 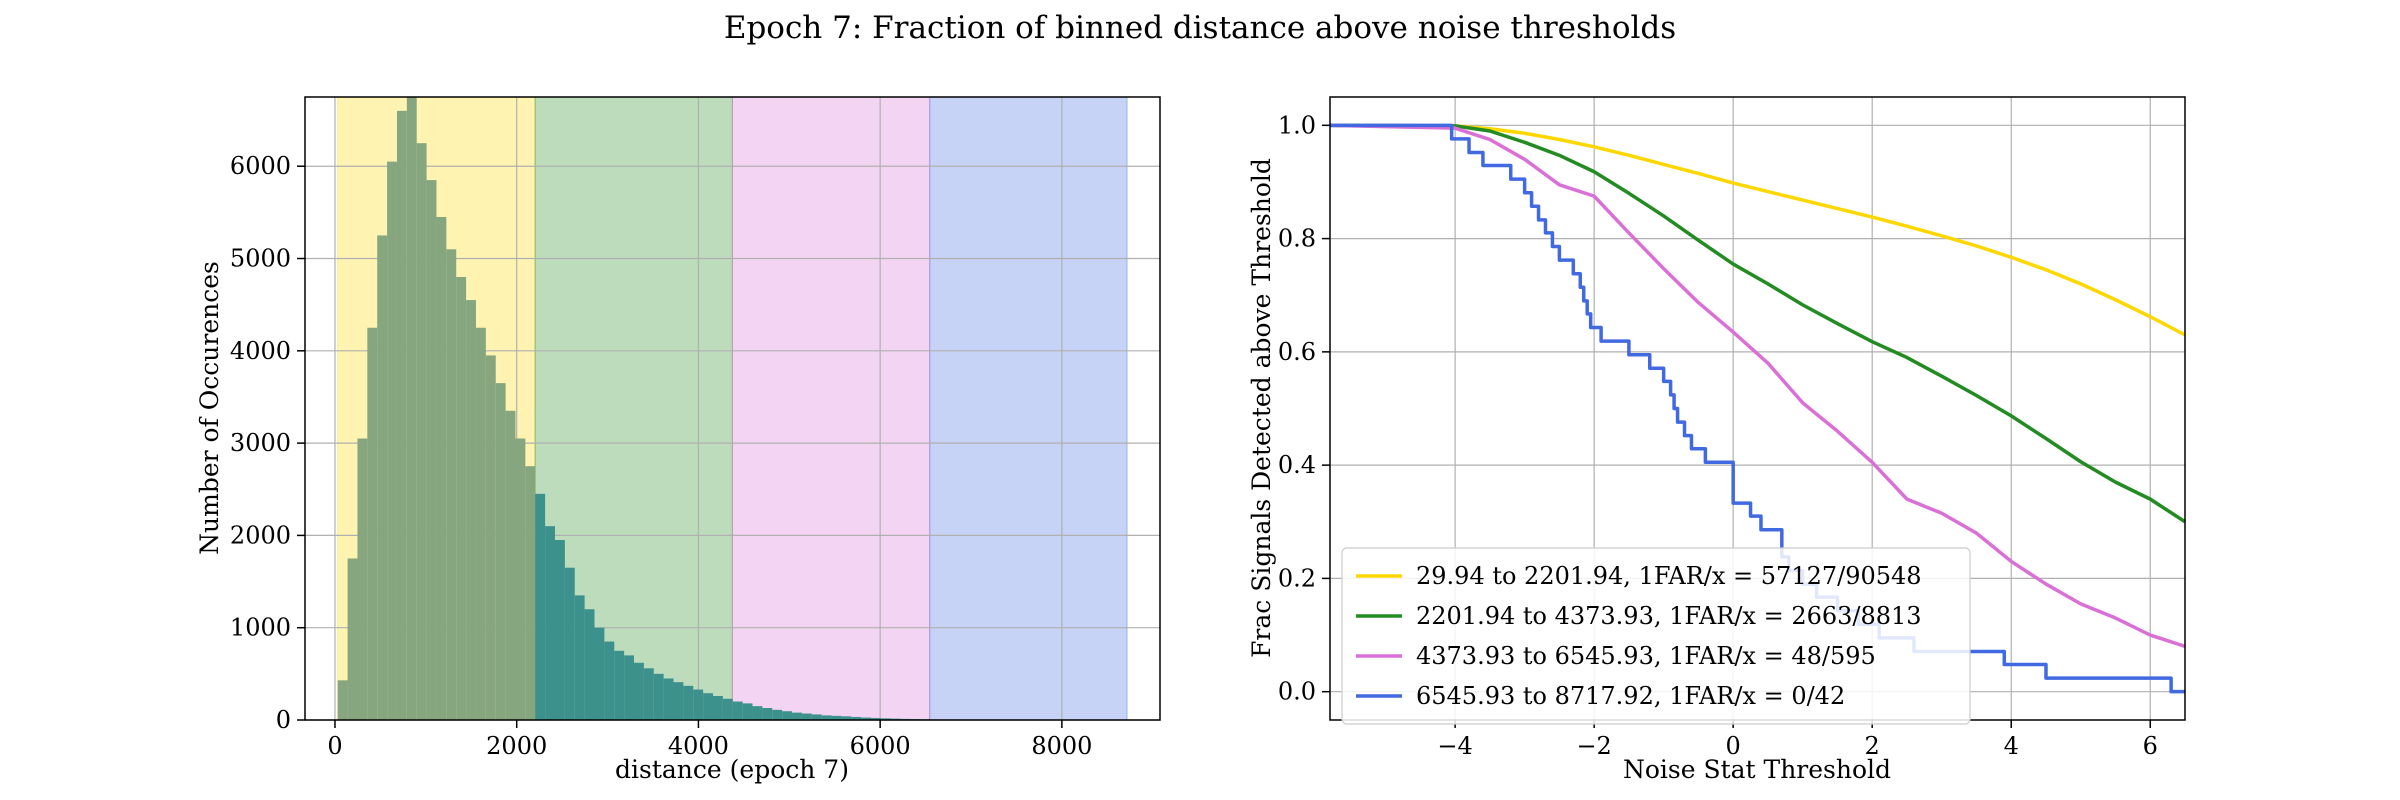 What do you see at coordinates (1297, 125) in the screenshot?
I see `line-y-tick-label-5: 1.0` at bounding box center [1297, 125].